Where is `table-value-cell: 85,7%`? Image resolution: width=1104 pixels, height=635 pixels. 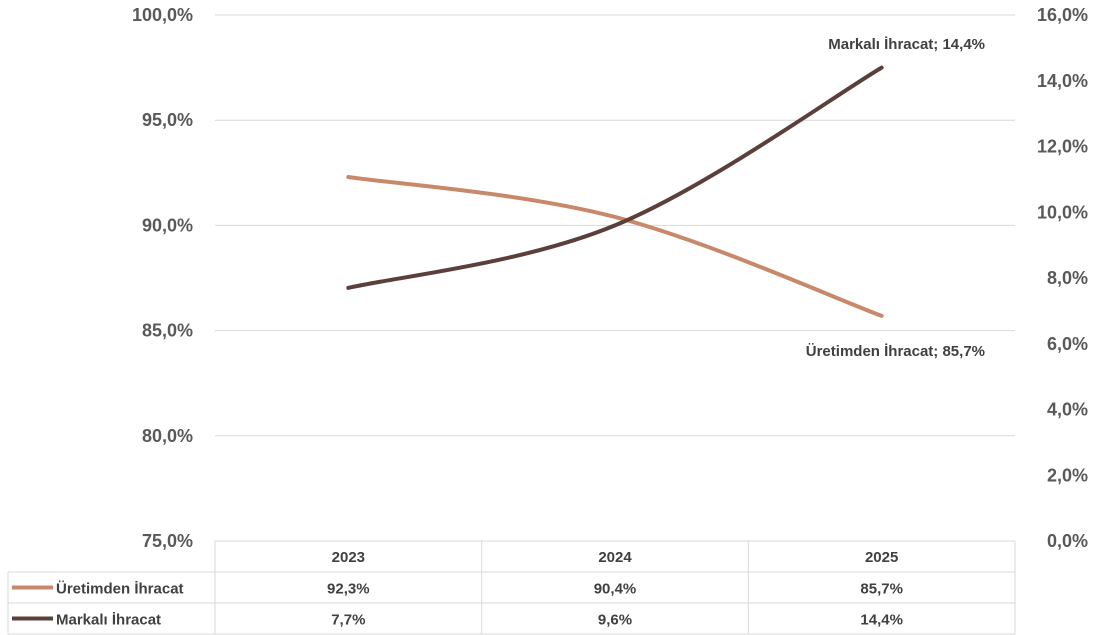
table-value-cell: 85,7% is located at coordinates (881, 589).